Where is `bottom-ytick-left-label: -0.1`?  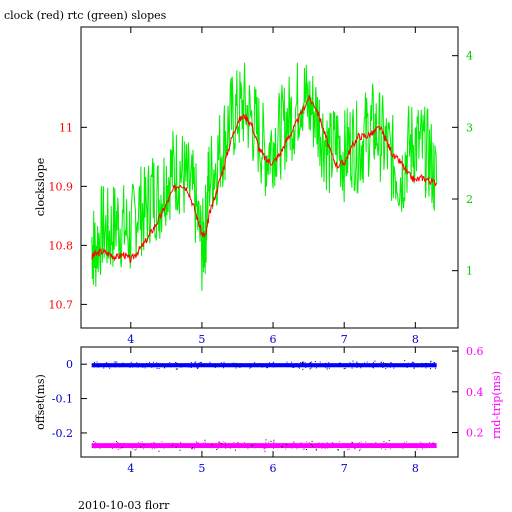
bottom-ytick-left-label: -0.1 is located at coordinates (62, 399).